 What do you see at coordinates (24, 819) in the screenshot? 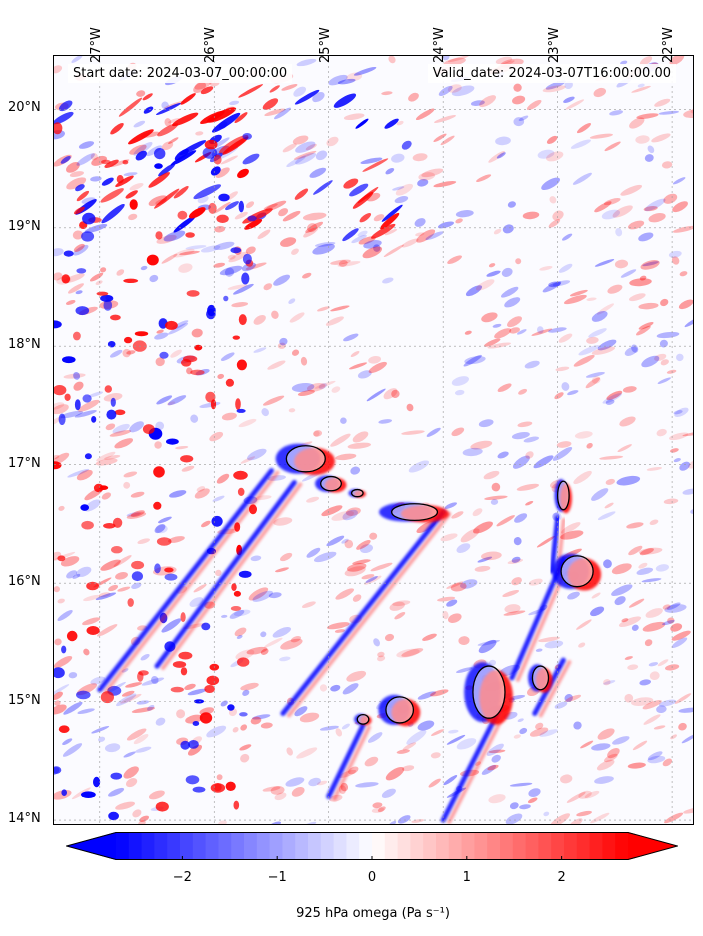
I see `latitude-tick-label: 14°N` at bounding box center [24, 819].